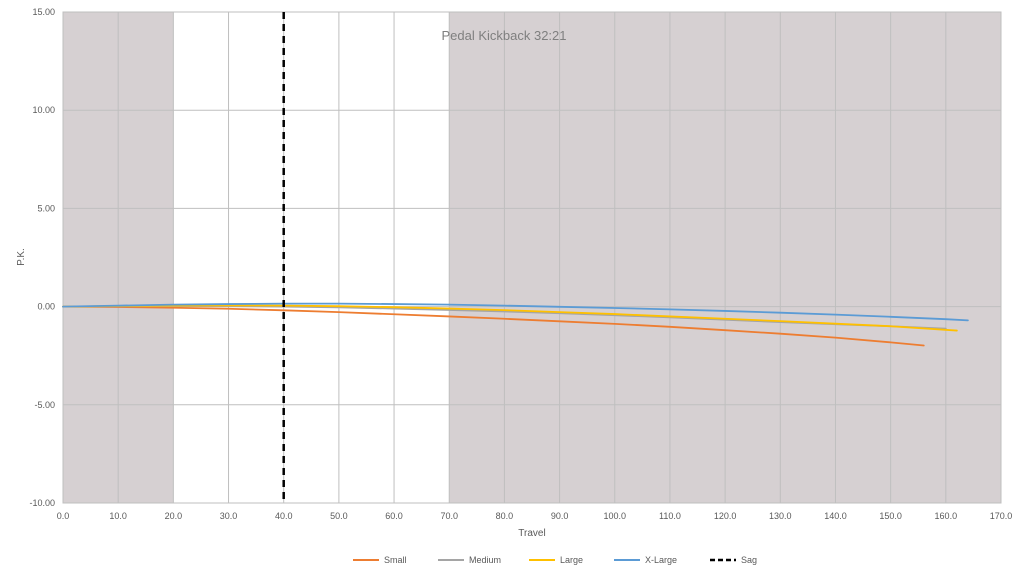 The width and height of the screenshot is (1024, 576). What do you see at coordinates (43, 110) in the screenshot?
I see `y-tick-label: 10.00` at bounding box center [43, 110].